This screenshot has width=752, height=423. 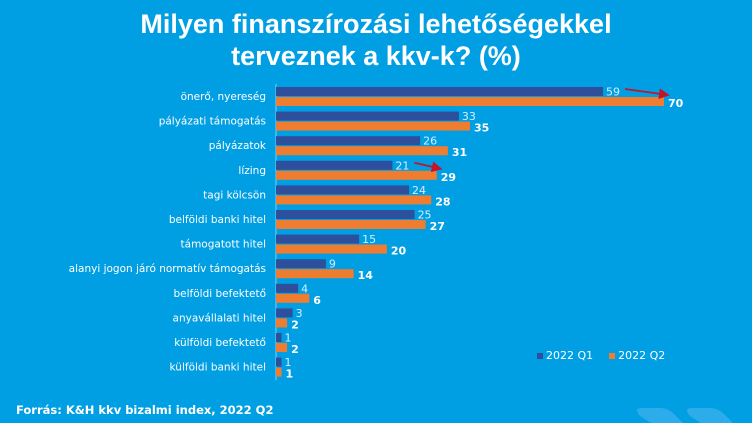 I want to click on data-label-q1: 25, so click(x=425, y=215).